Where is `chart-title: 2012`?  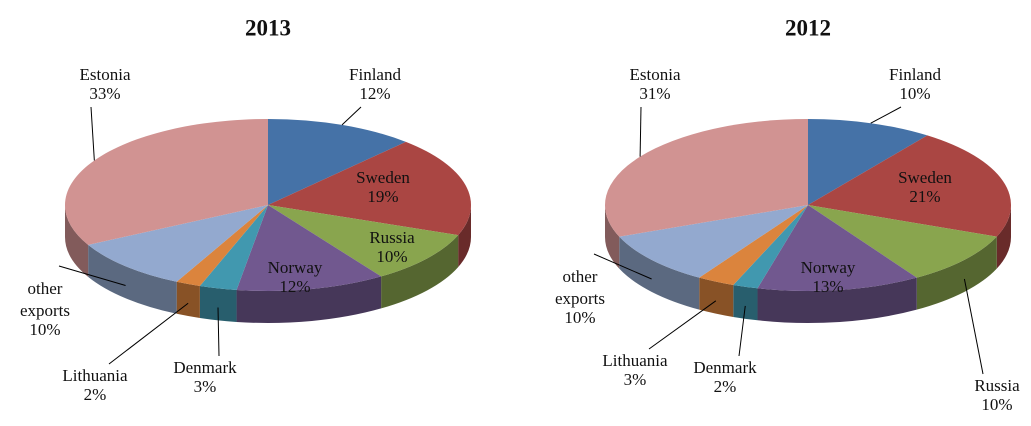 chart-title: 2012 is located at coordinates (808, 27).